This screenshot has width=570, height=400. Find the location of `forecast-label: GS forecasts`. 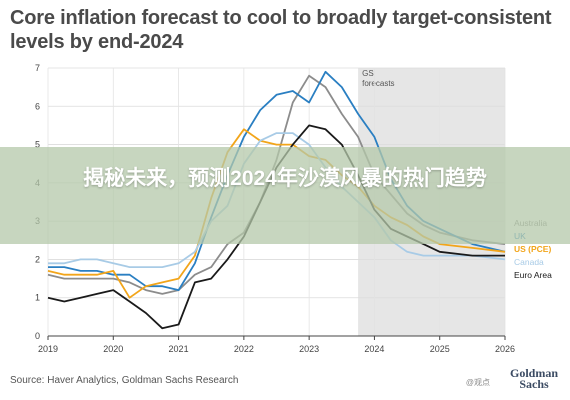

forecast-label: GS forecasts is located at coordinates (378, 78).